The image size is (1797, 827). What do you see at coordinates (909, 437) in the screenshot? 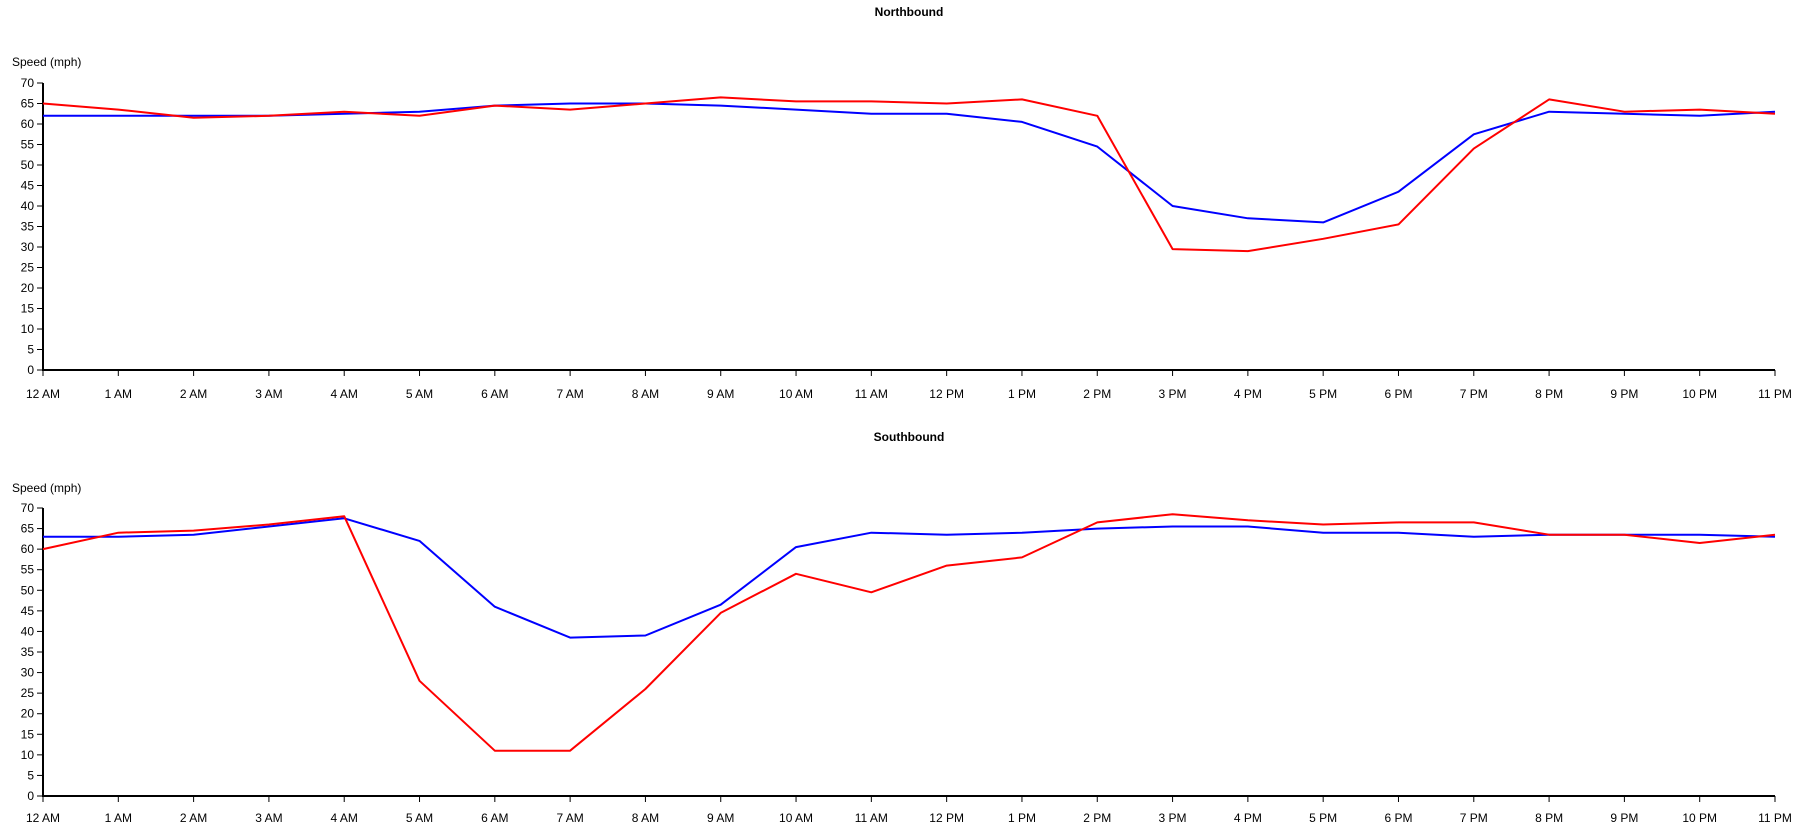
I see `chart-title: Southbound` at bounding box center [909, 437].